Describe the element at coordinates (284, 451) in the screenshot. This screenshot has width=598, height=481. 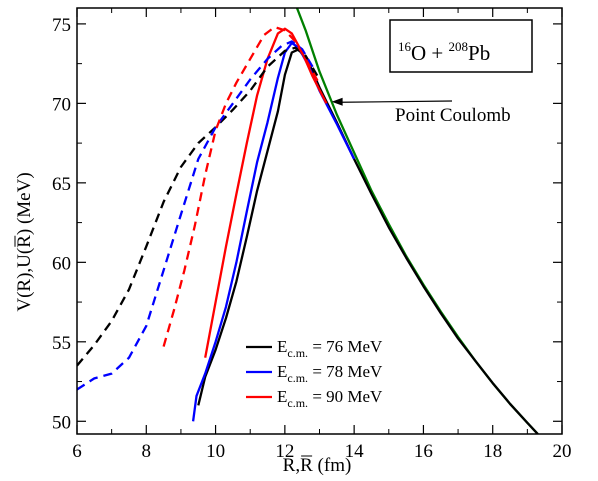
I see `x-tick-label: 12` at that location.